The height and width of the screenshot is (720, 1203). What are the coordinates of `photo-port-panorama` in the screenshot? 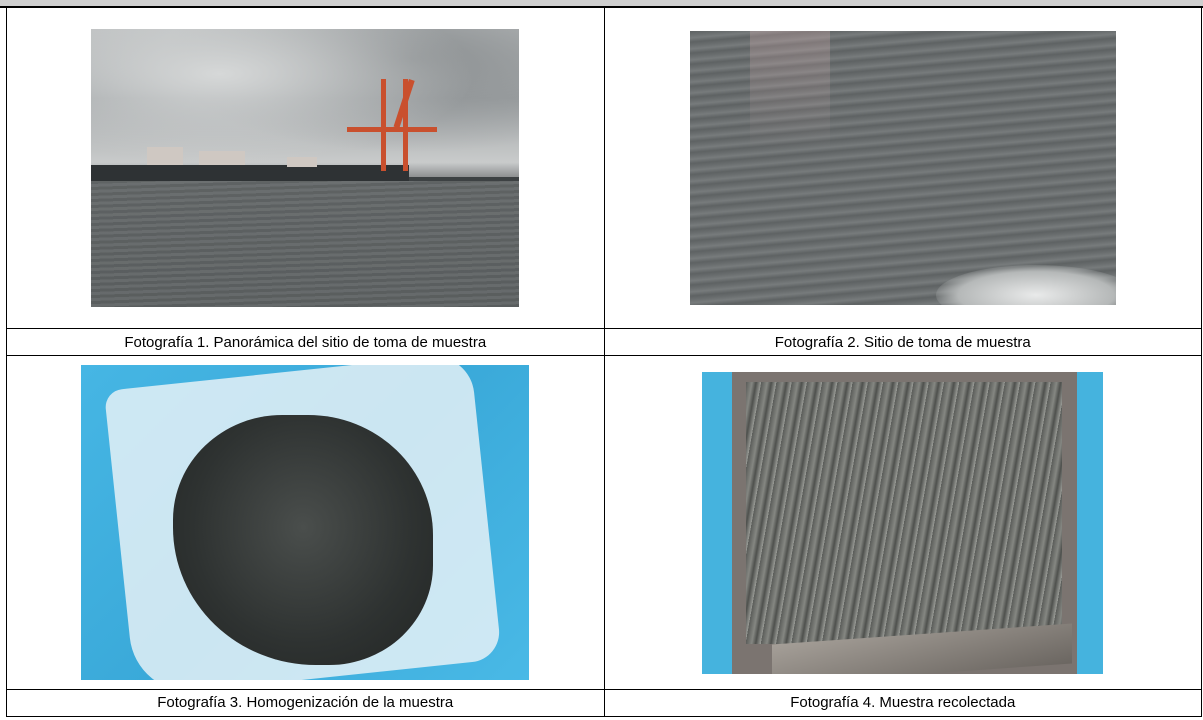 It's located at (305, 167).